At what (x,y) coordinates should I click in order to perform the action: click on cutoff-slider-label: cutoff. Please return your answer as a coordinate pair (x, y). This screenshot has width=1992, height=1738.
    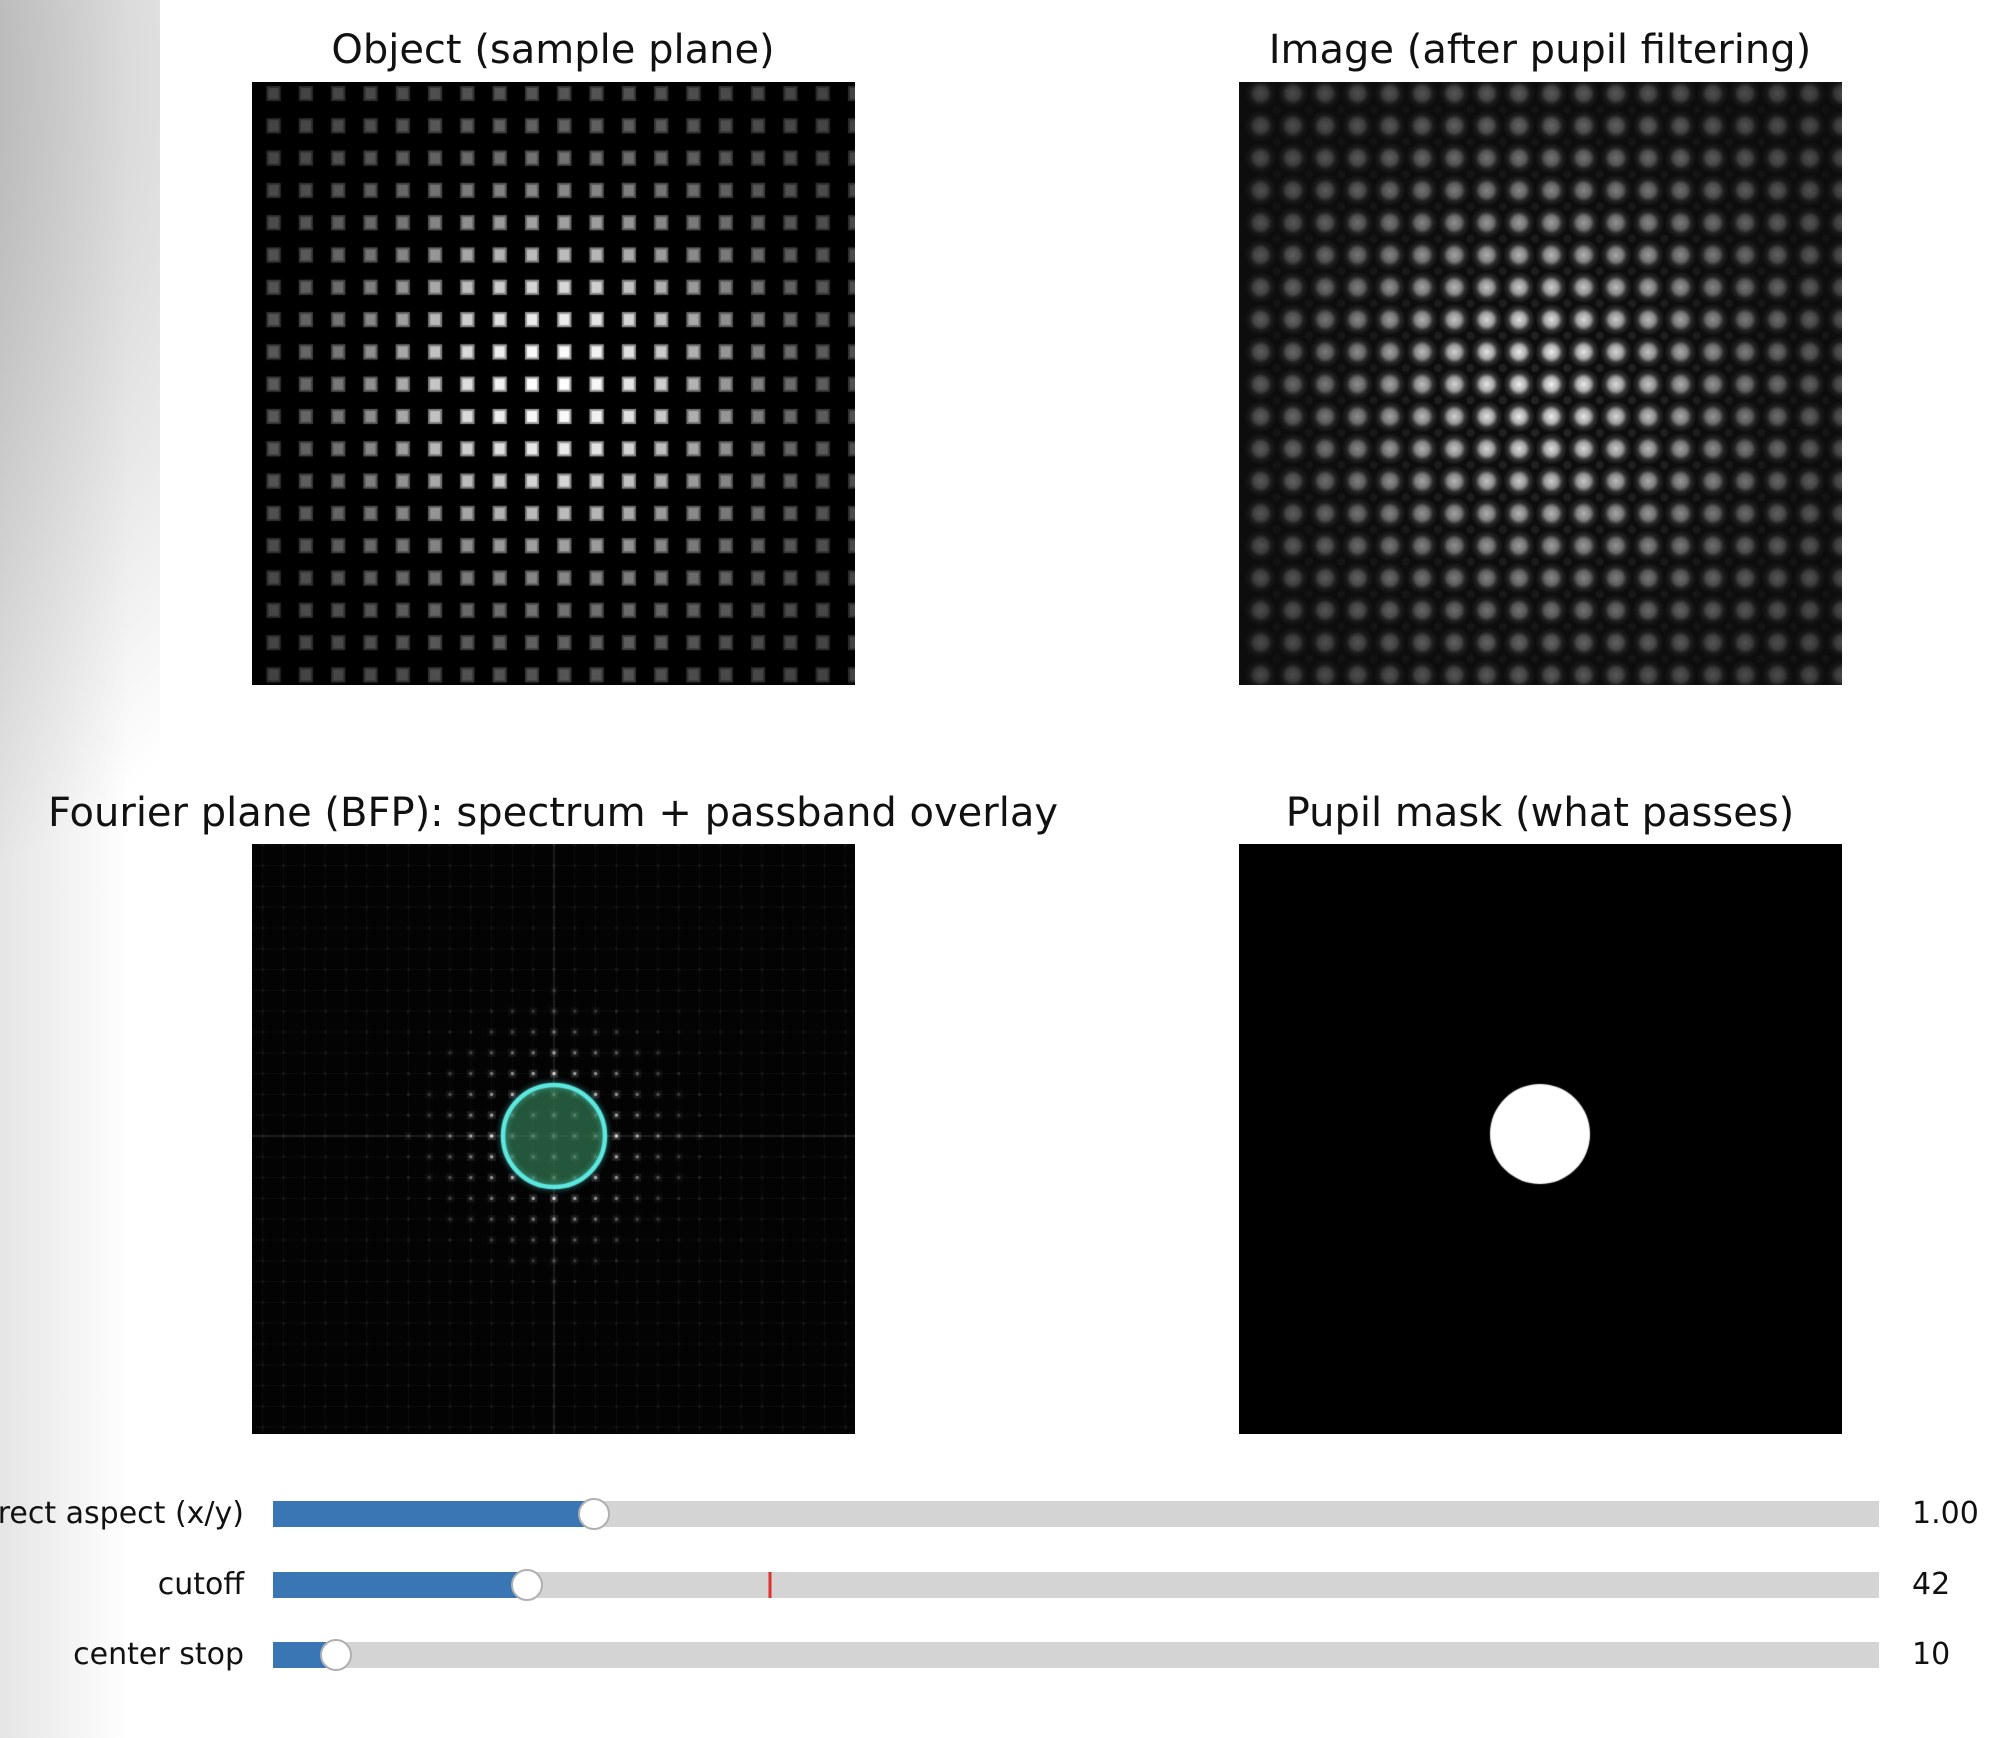
    Looking at the image, I should click on (200, 1584).